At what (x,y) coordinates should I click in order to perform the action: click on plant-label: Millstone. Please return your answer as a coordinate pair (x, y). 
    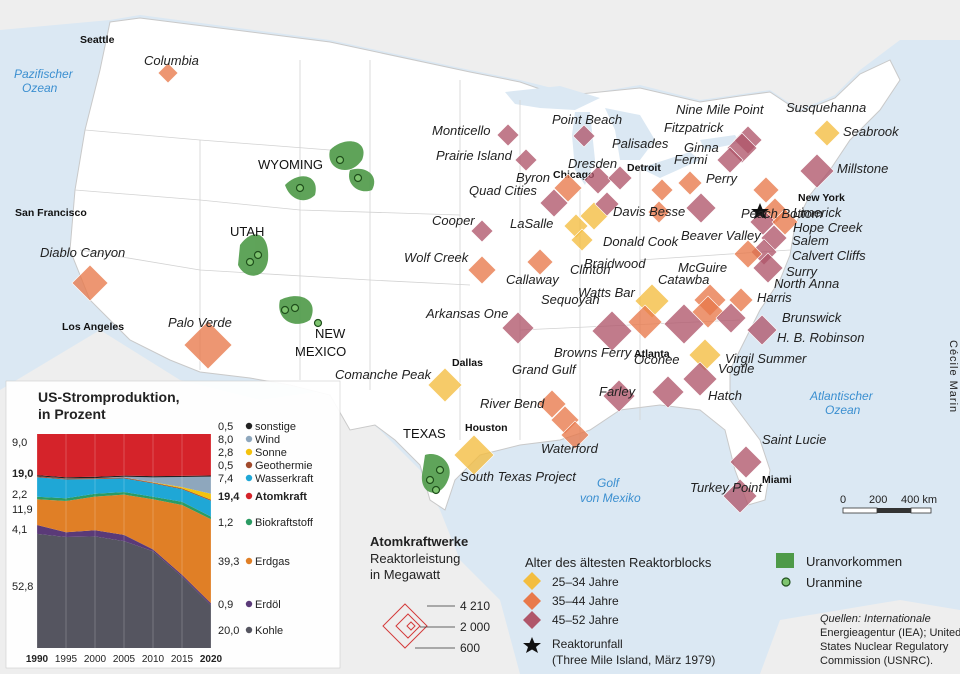
    Looking at the image, I should click on (862, 168).